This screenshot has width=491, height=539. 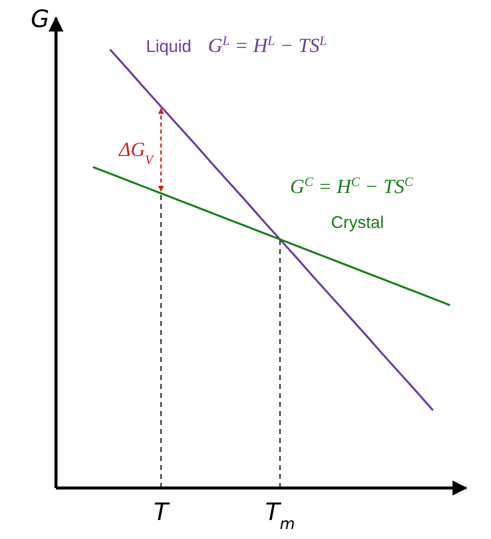 I want to click on series-label: Crystal, so click(x=357, y=222).